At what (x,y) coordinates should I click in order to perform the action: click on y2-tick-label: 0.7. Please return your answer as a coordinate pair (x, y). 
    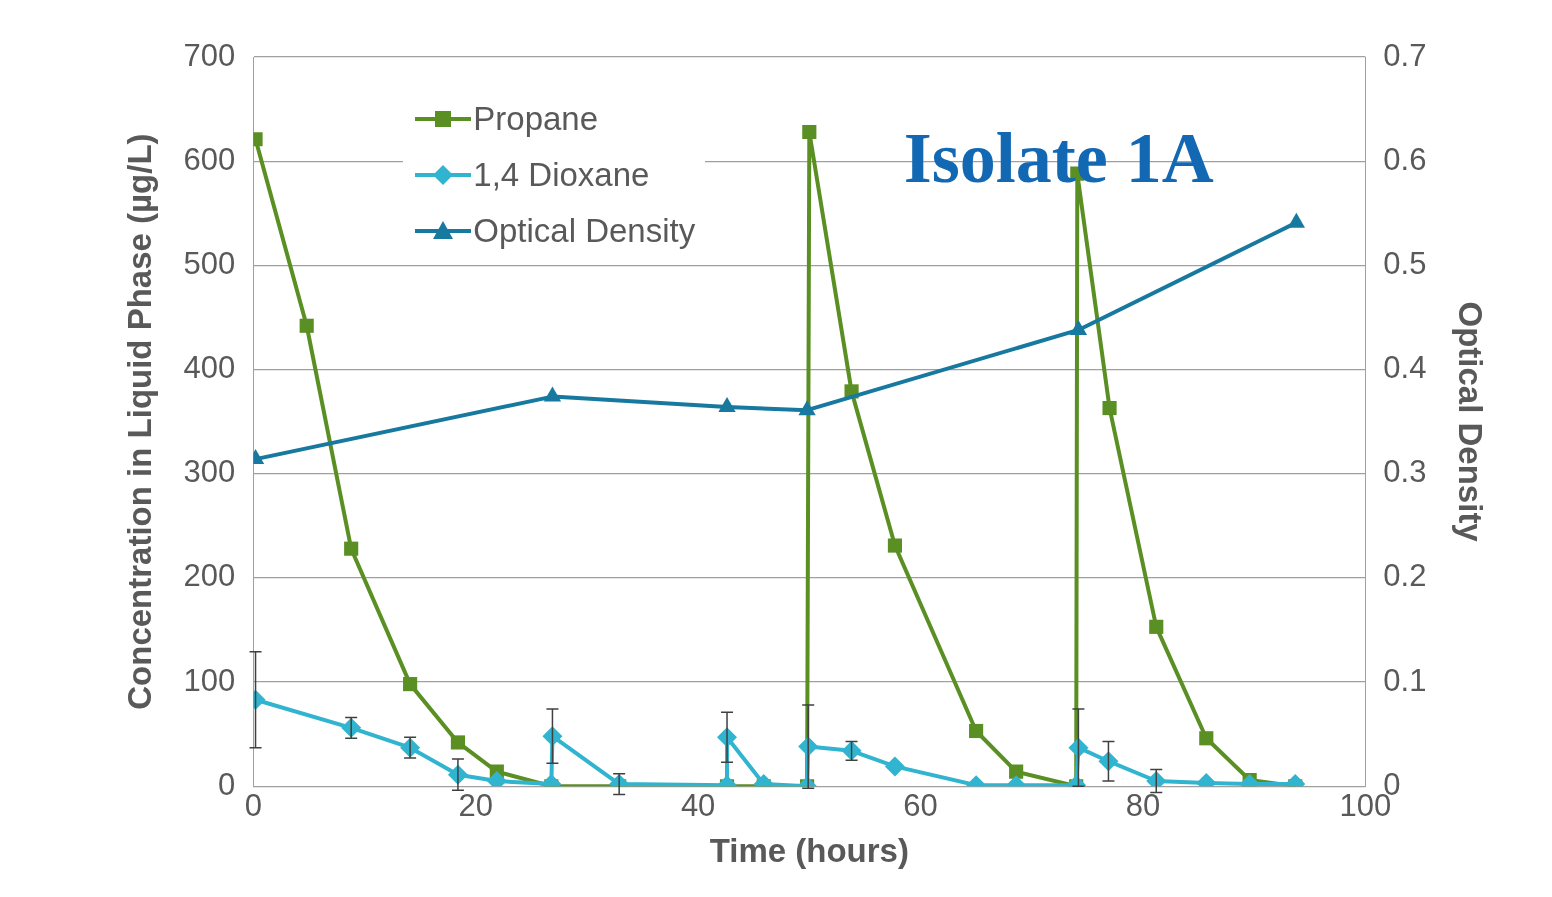
    Looking at the image, I should click on (1405, 55).